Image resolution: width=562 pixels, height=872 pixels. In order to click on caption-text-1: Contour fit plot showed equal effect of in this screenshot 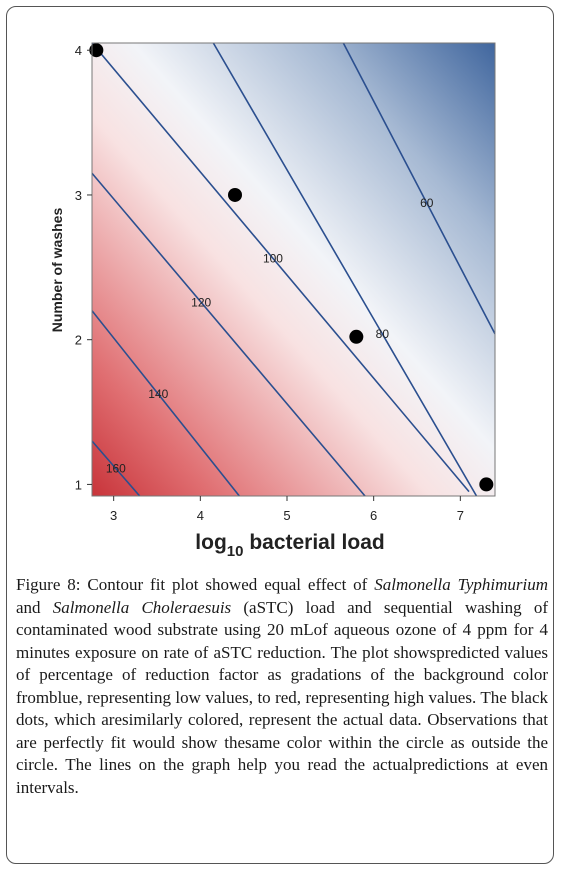, I will do `click(227, 584)`.